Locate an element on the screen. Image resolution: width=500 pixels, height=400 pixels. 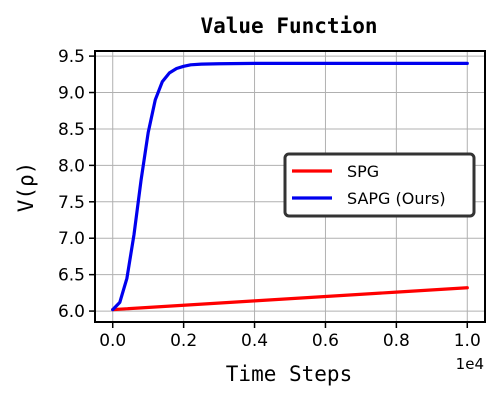
y-tick-label: 8.0 is located at coordinates (71, 166).